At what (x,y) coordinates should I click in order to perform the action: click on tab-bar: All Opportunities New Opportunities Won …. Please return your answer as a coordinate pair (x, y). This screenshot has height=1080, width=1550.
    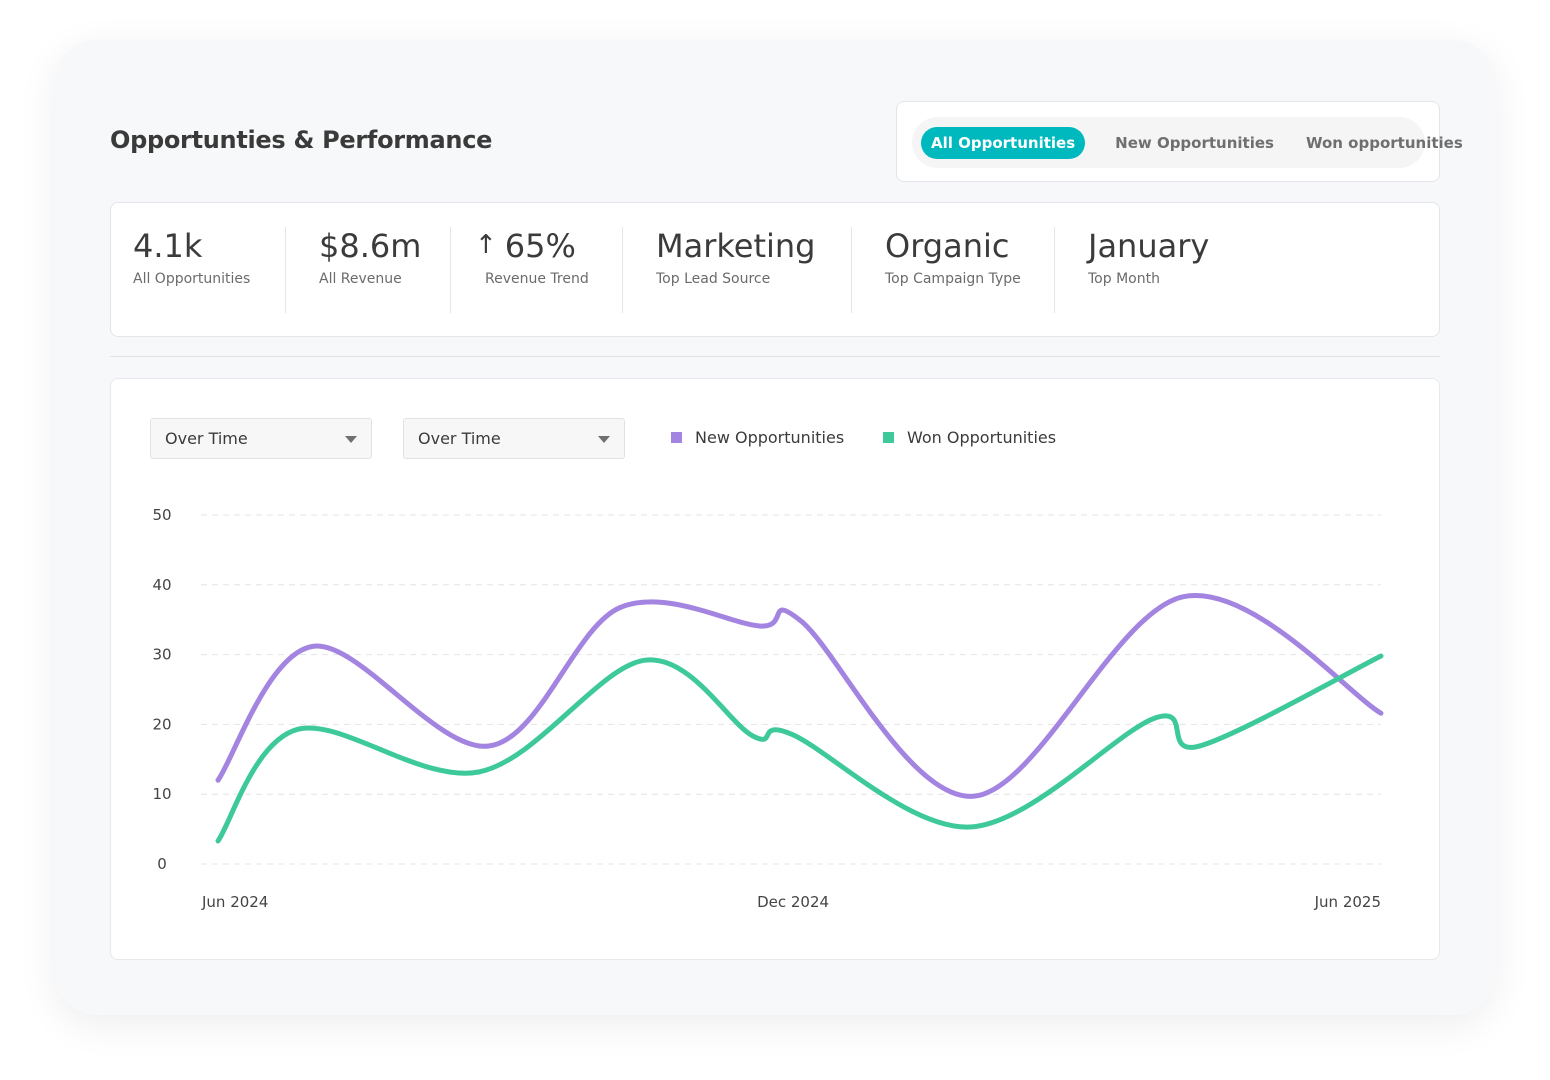
    Looking at the image, I should click on (1179, 141).